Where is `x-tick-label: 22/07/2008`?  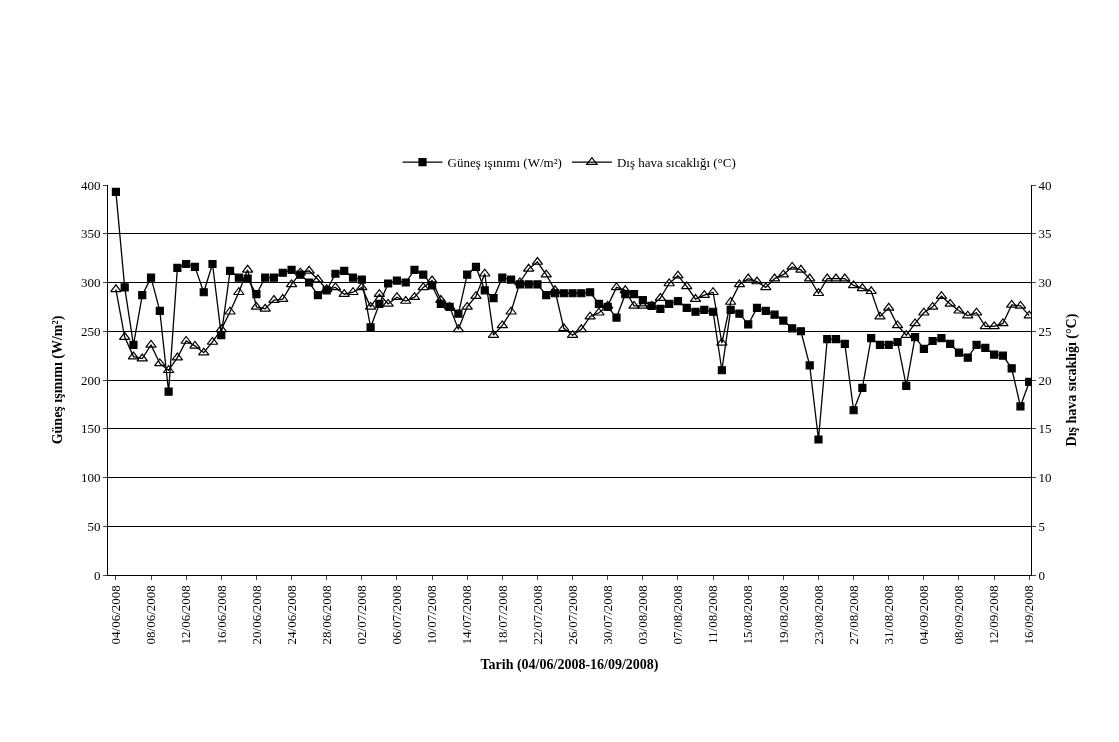
x-tick-label: 22/07/2008 is located at coordinates (537, 615).